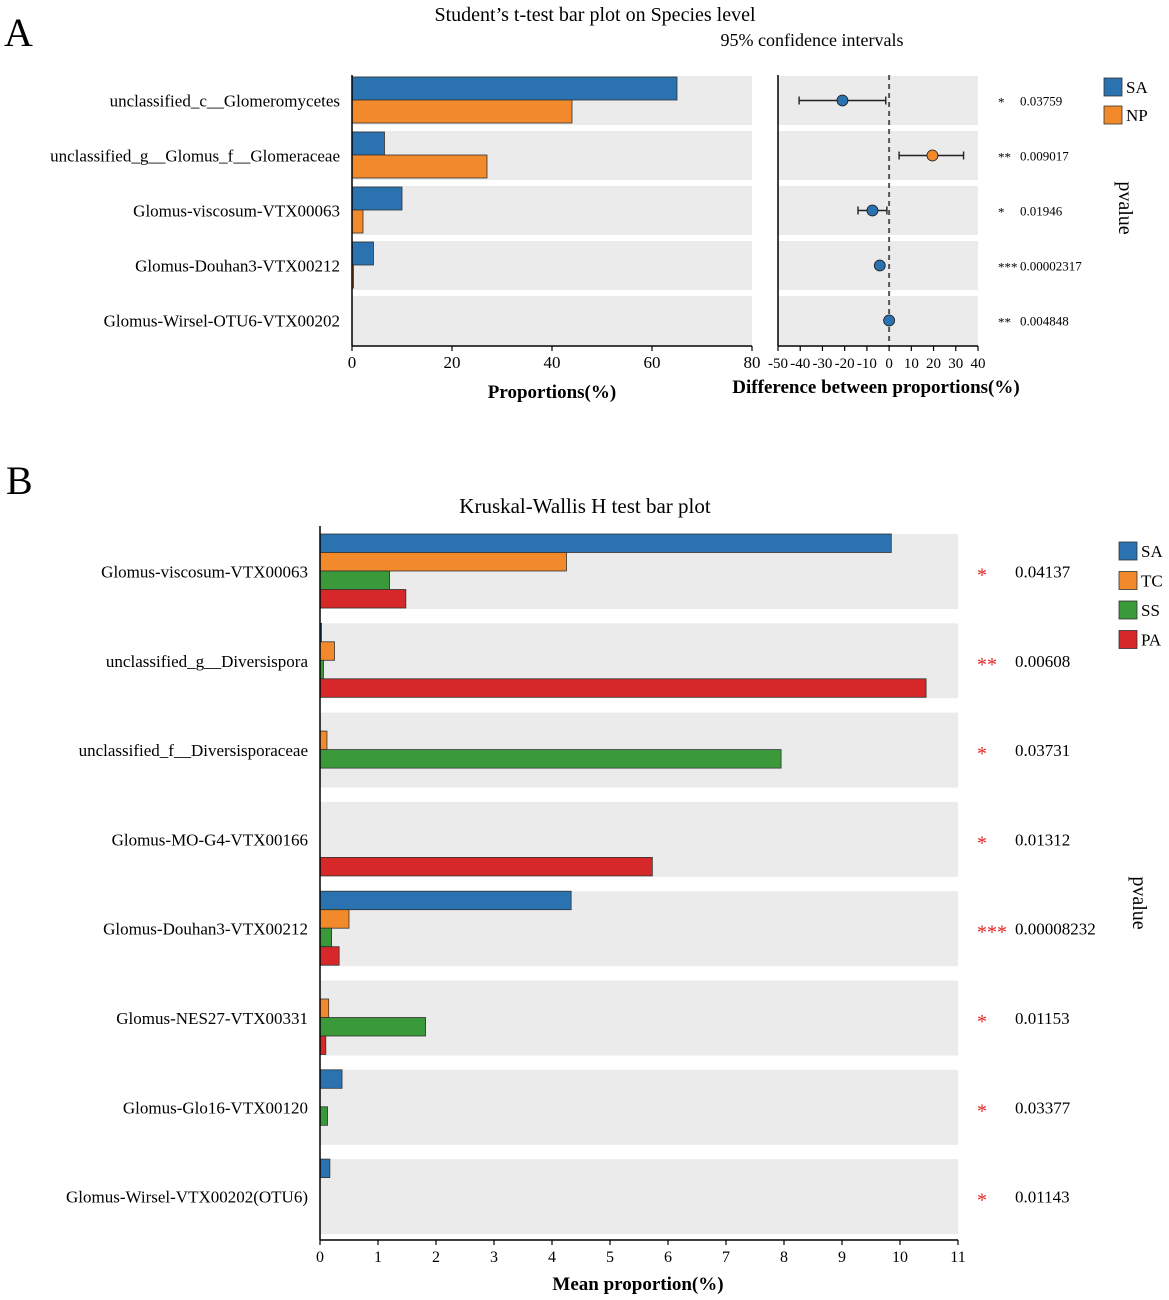  What do you see at coordinates (1042, 1018) in the screenshot?
I see `p-value: 0.01153` at bounding box center [1042, 1018].